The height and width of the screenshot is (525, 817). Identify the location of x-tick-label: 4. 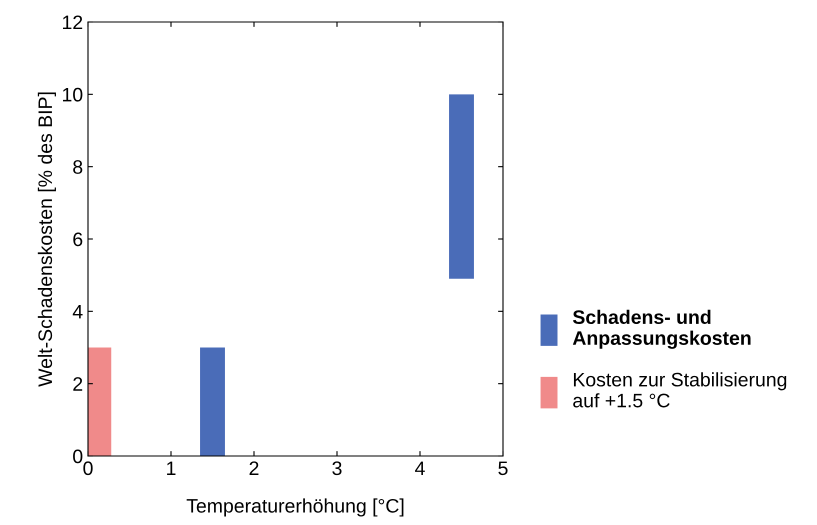
(420, 468).